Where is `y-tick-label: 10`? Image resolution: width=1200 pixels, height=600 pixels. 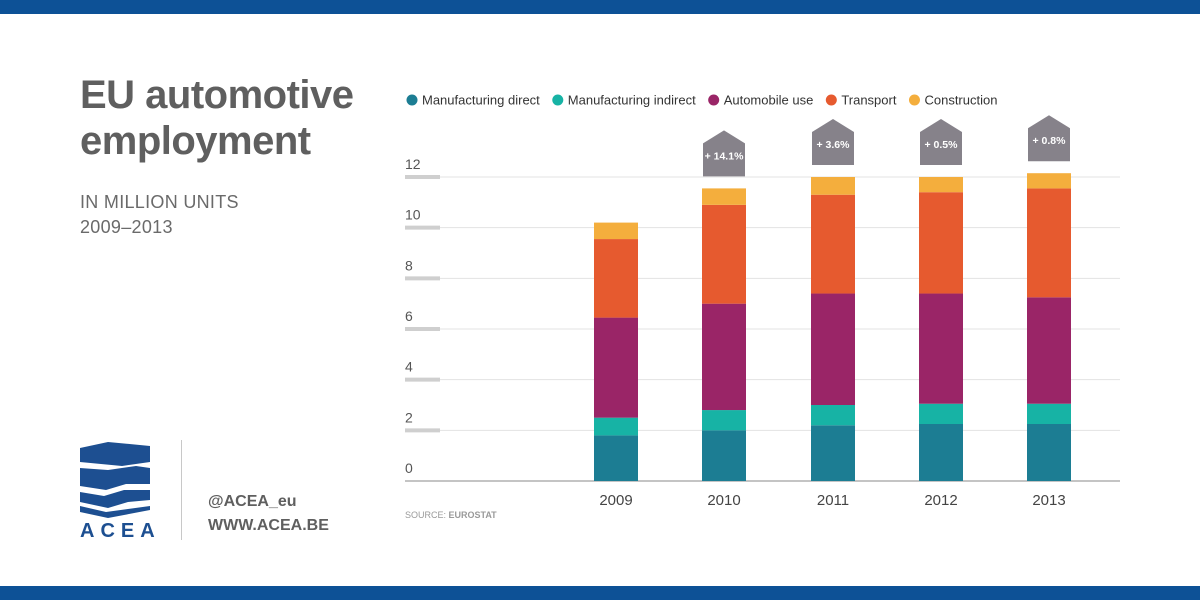
y-tick-label: 10 is located at coordinates (413, 215).